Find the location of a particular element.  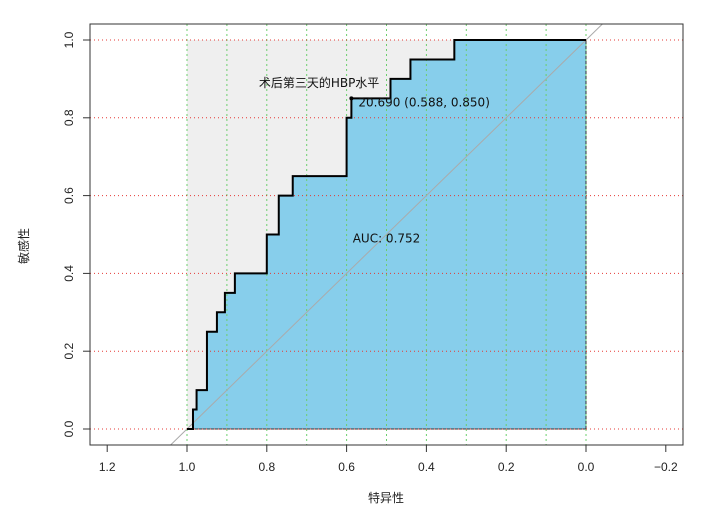

x-tick-label: 0.4 is located at coordinates (426, 467).